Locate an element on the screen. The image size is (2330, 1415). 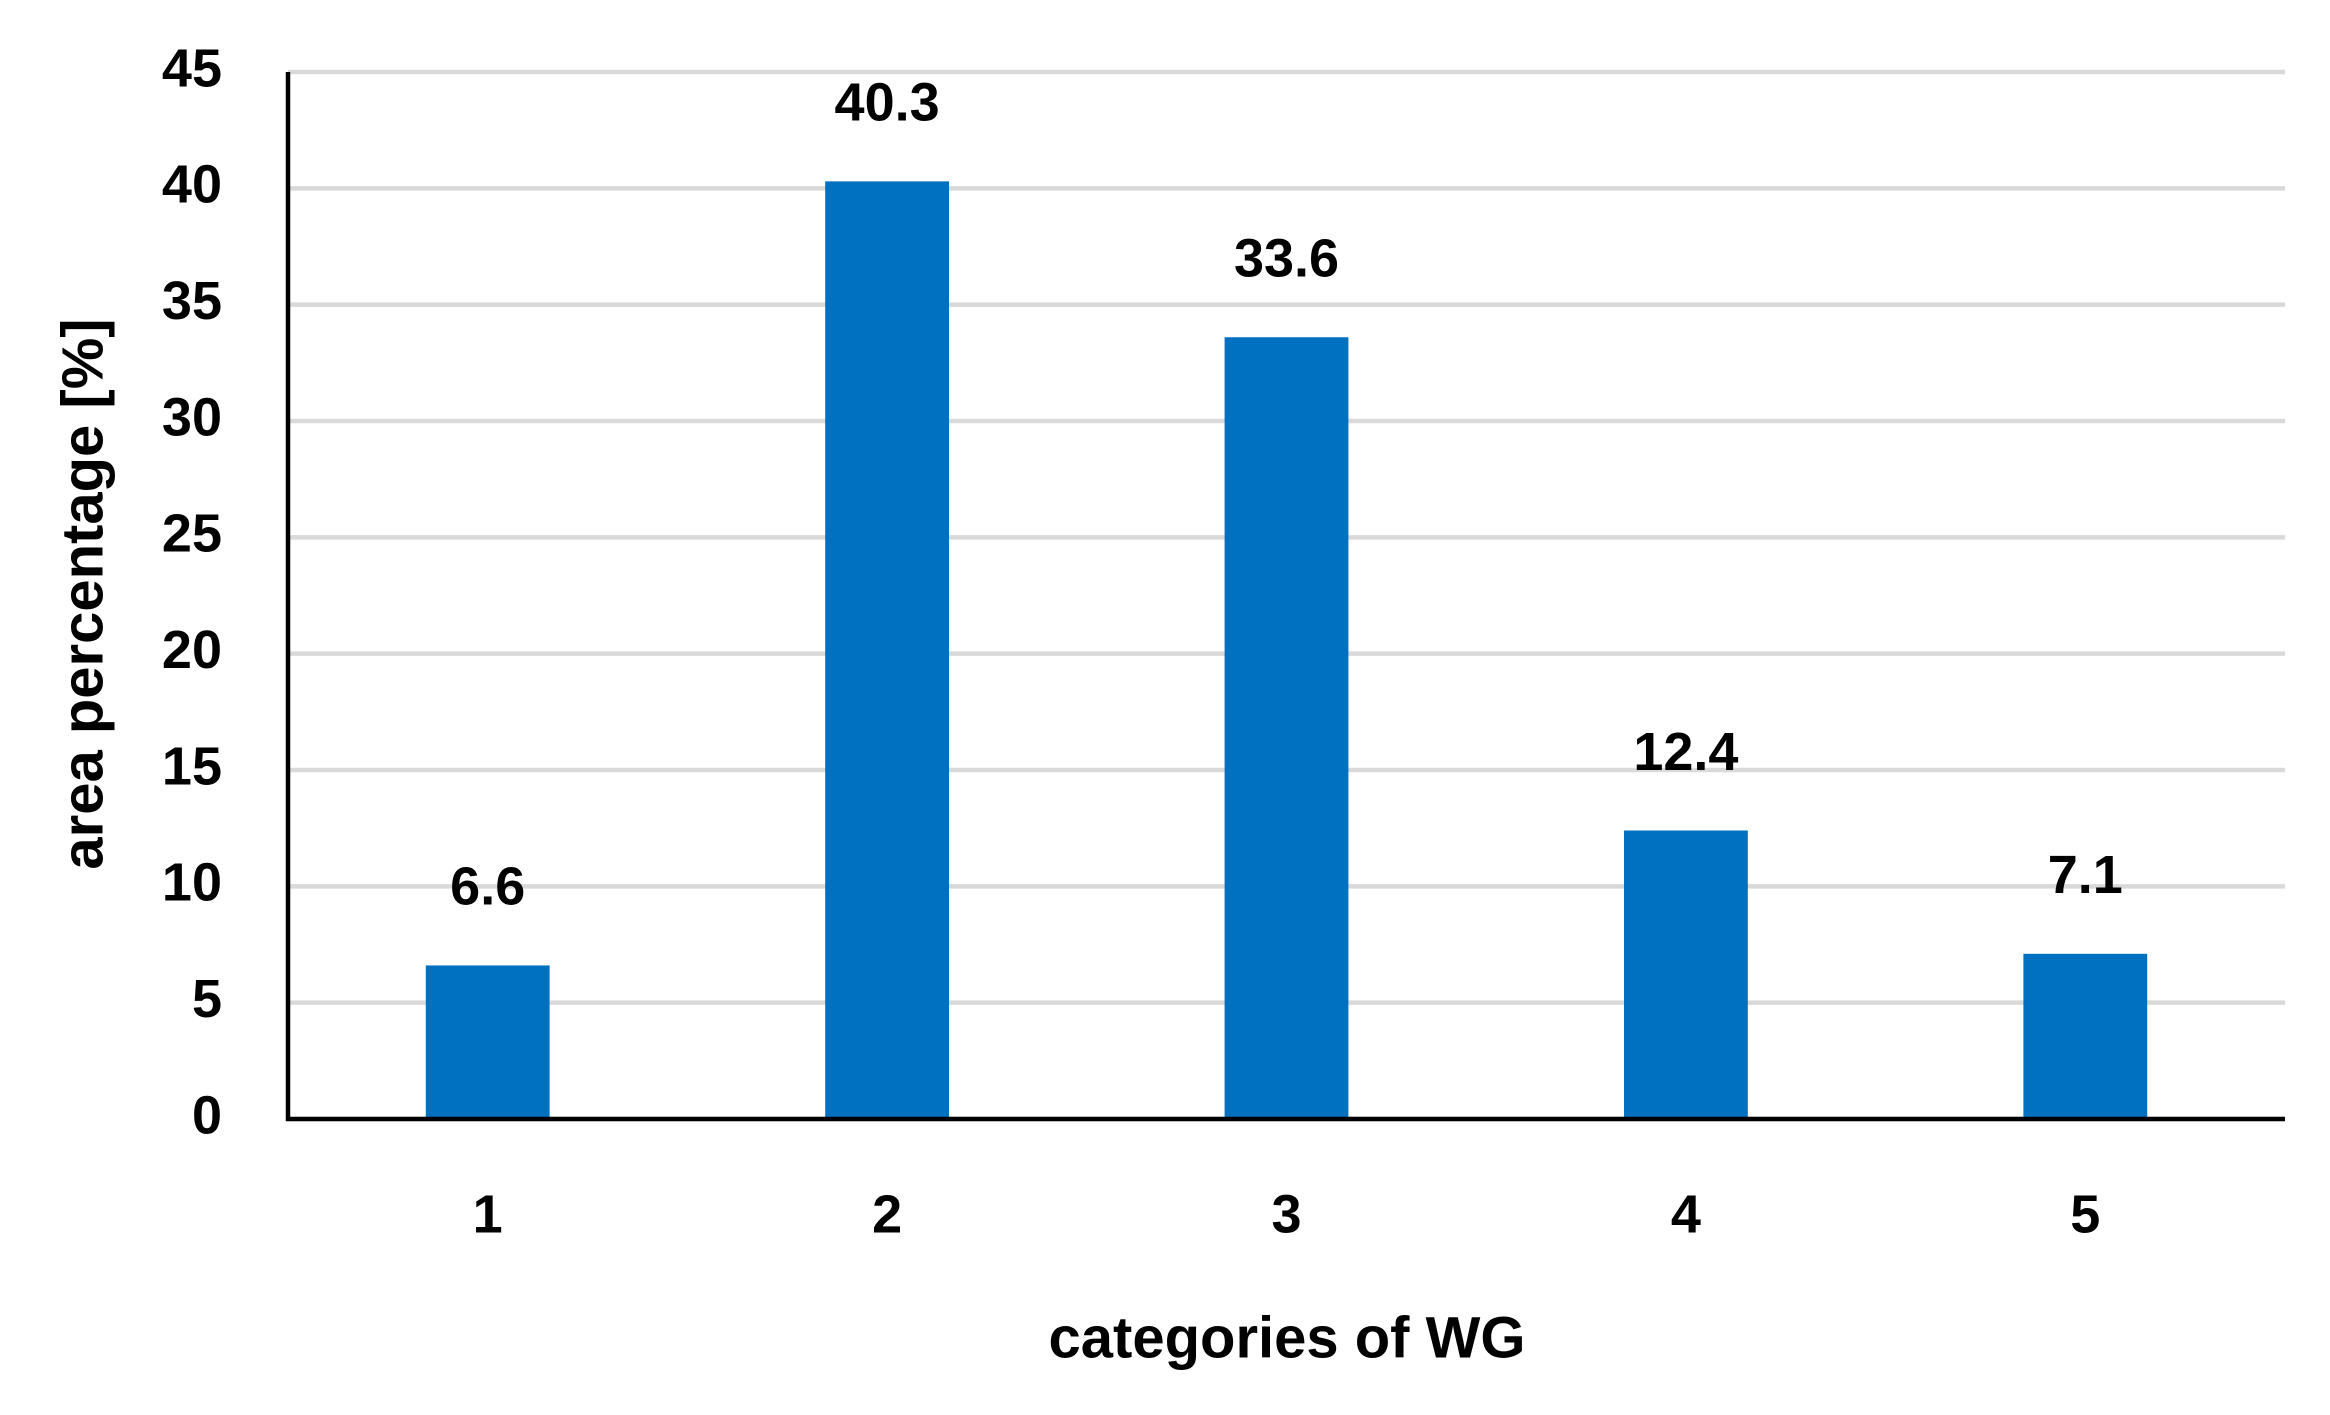
y-tick-label: 35 is located at coordinates (192, 301).